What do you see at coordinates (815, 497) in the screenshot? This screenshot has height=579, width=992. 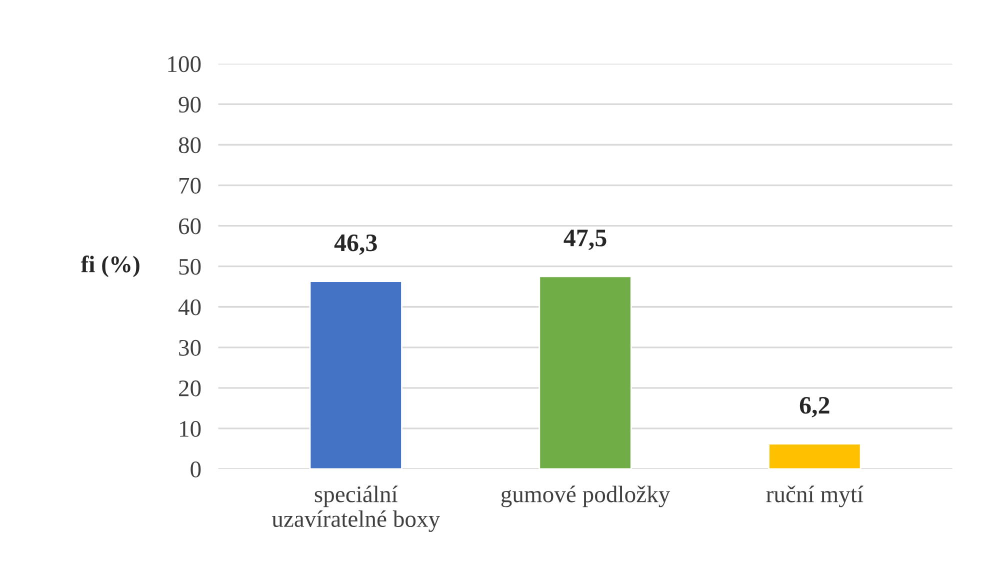 I see `x-tick-label: ruční mytí` at bounding box center [815, 497].